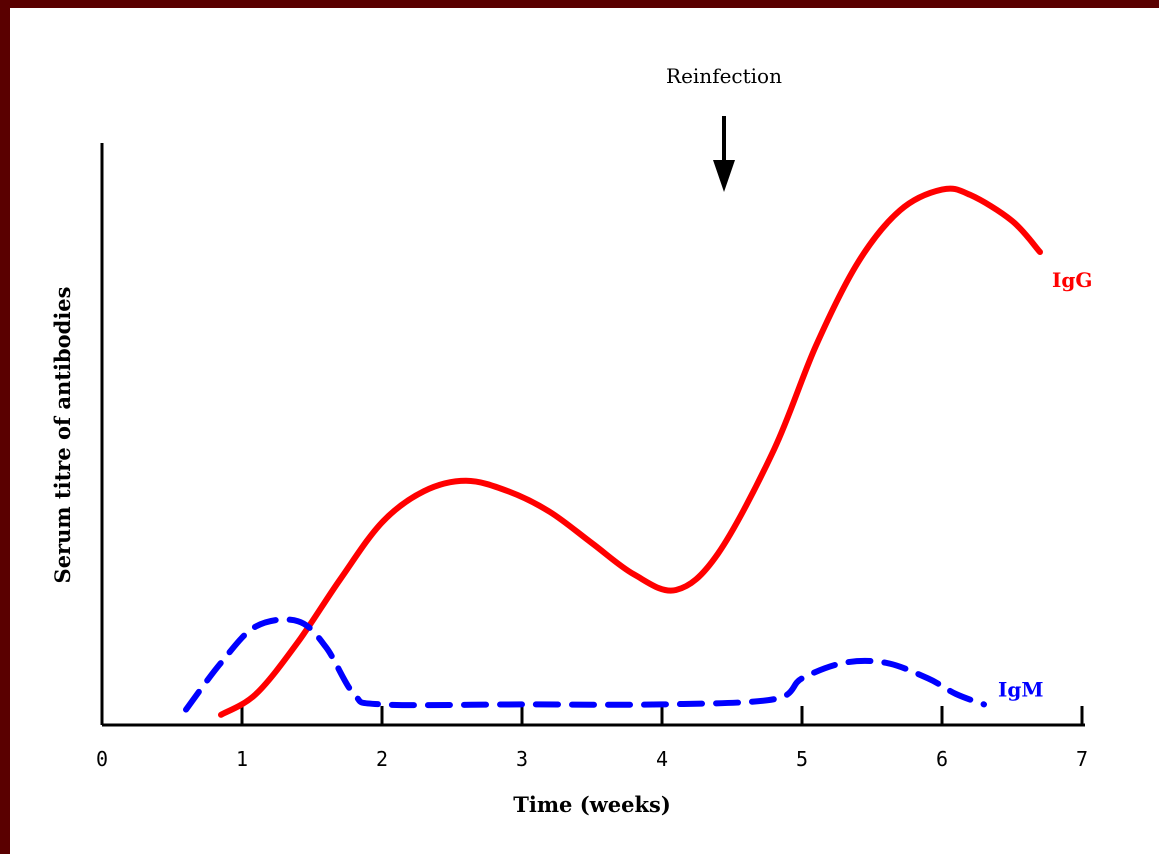 The width and height of the screenshot is (1159, 854). What do you see at coordinates (592, 759) in the screenshot?
I see `x-tick-labels-group: 0 1 2 3 4 5 6 7` at bounding box center [592, 759].